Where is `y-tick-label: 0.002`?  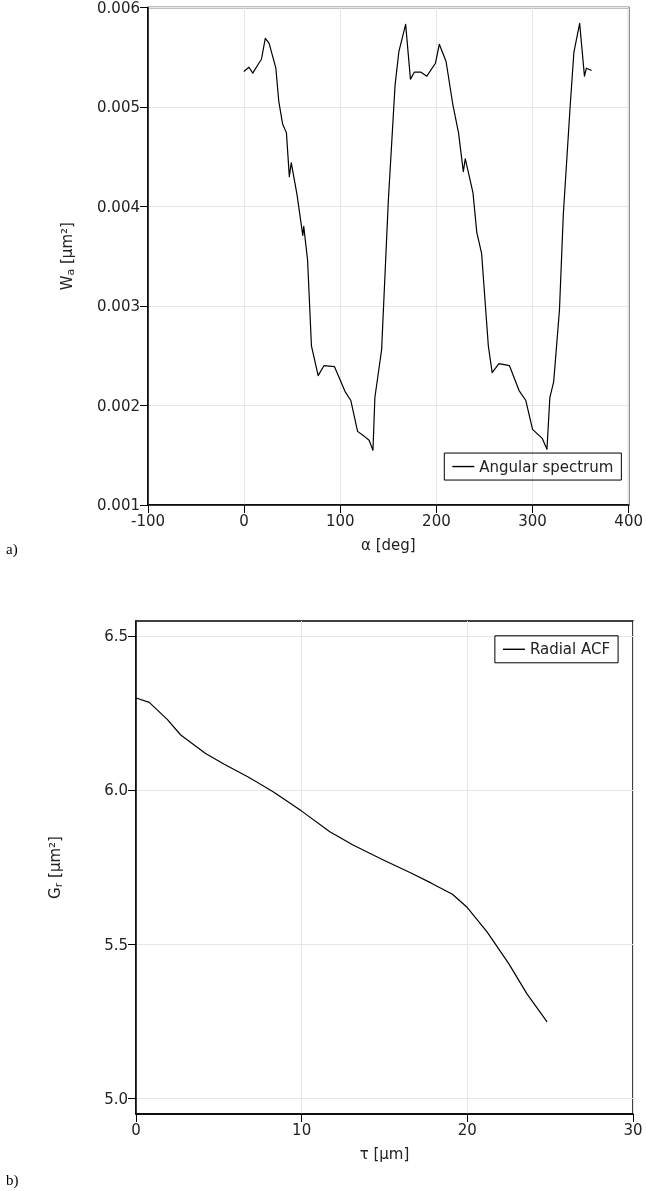 y-tick-label: 0.002 is located at coordinates (118, 405).